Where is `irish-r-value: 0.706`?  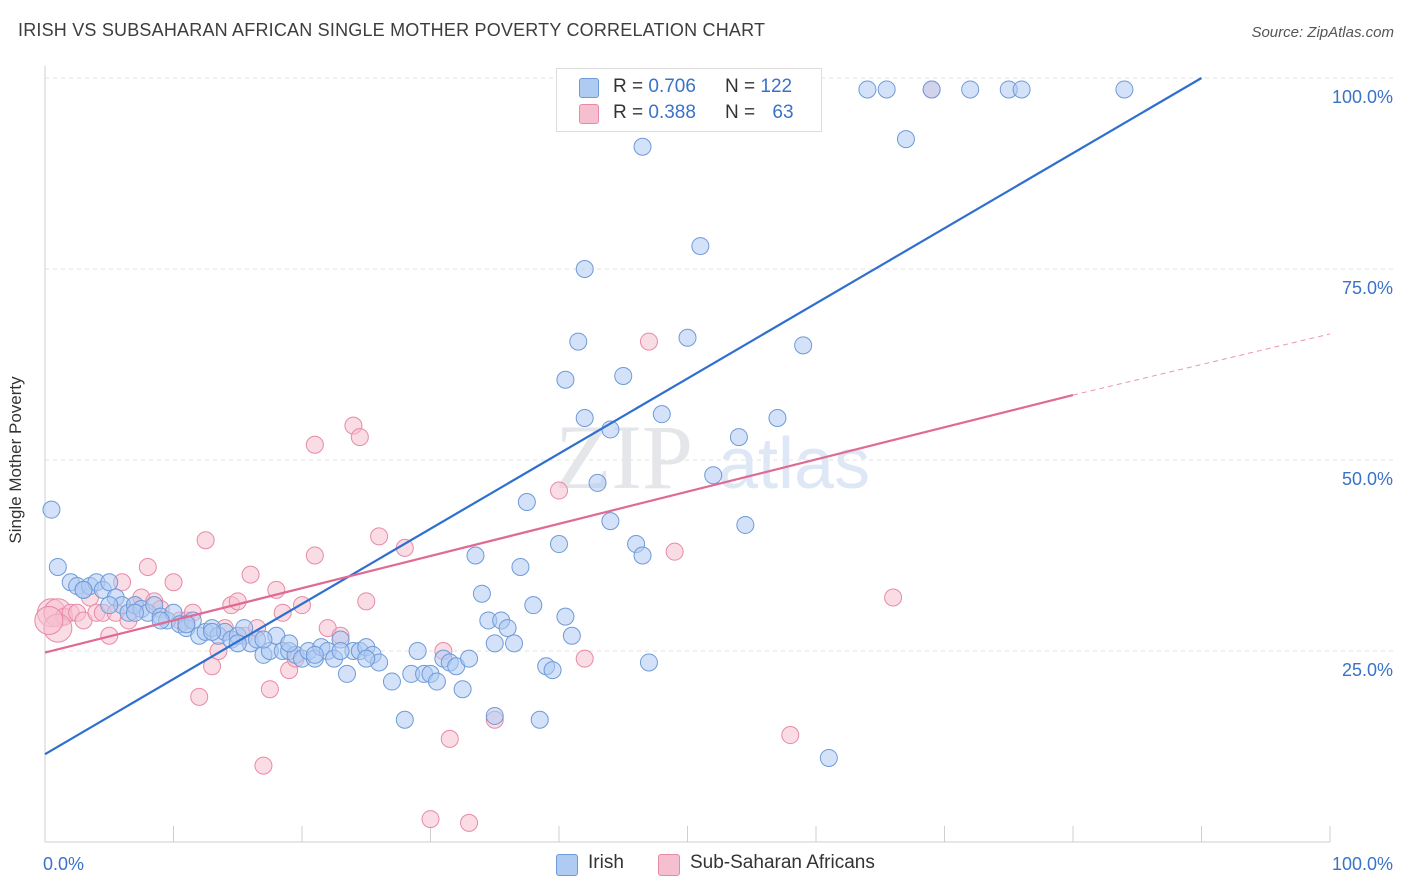
irish-r-value: 0.706 is located at coordinates (672, 86).